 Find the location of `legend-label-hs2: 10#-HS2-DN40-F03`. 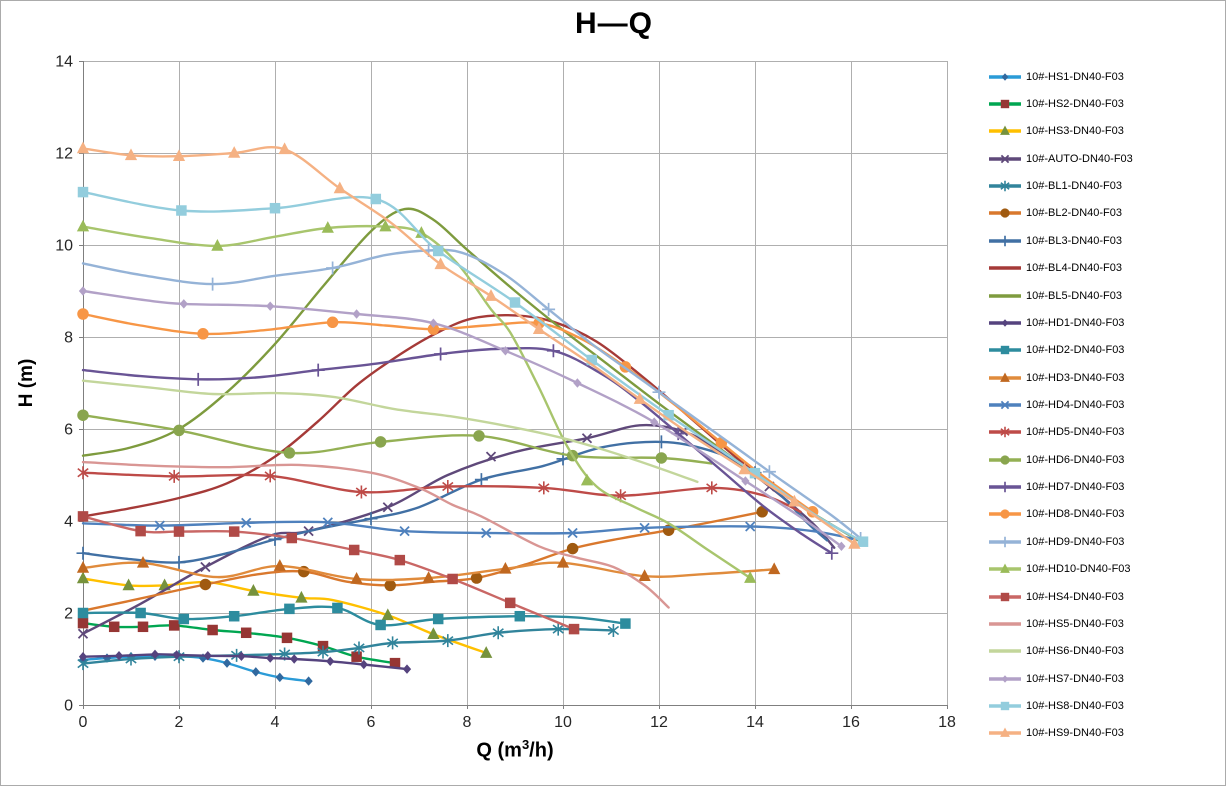

legend-label-hs2: 10#-HS2-DN40-F03 is located at coordinates (1075, 104).